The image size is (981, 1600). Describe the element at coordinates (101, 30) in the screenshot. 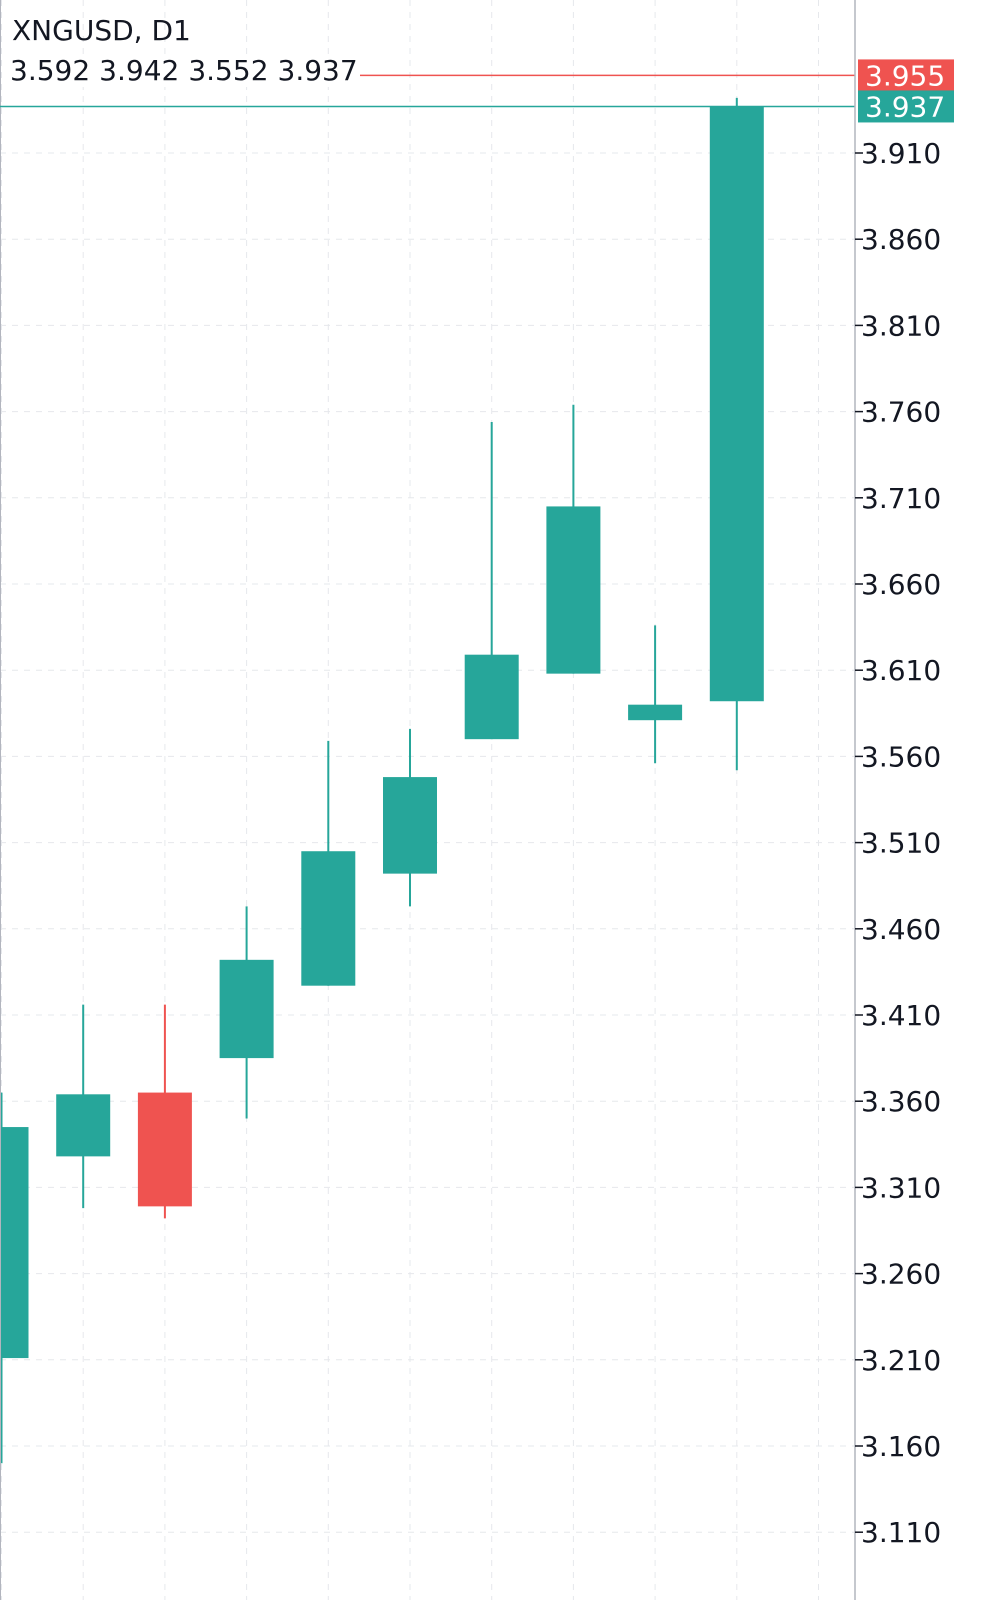

I see `symbol-title: XNGUSD, D1` at that location.